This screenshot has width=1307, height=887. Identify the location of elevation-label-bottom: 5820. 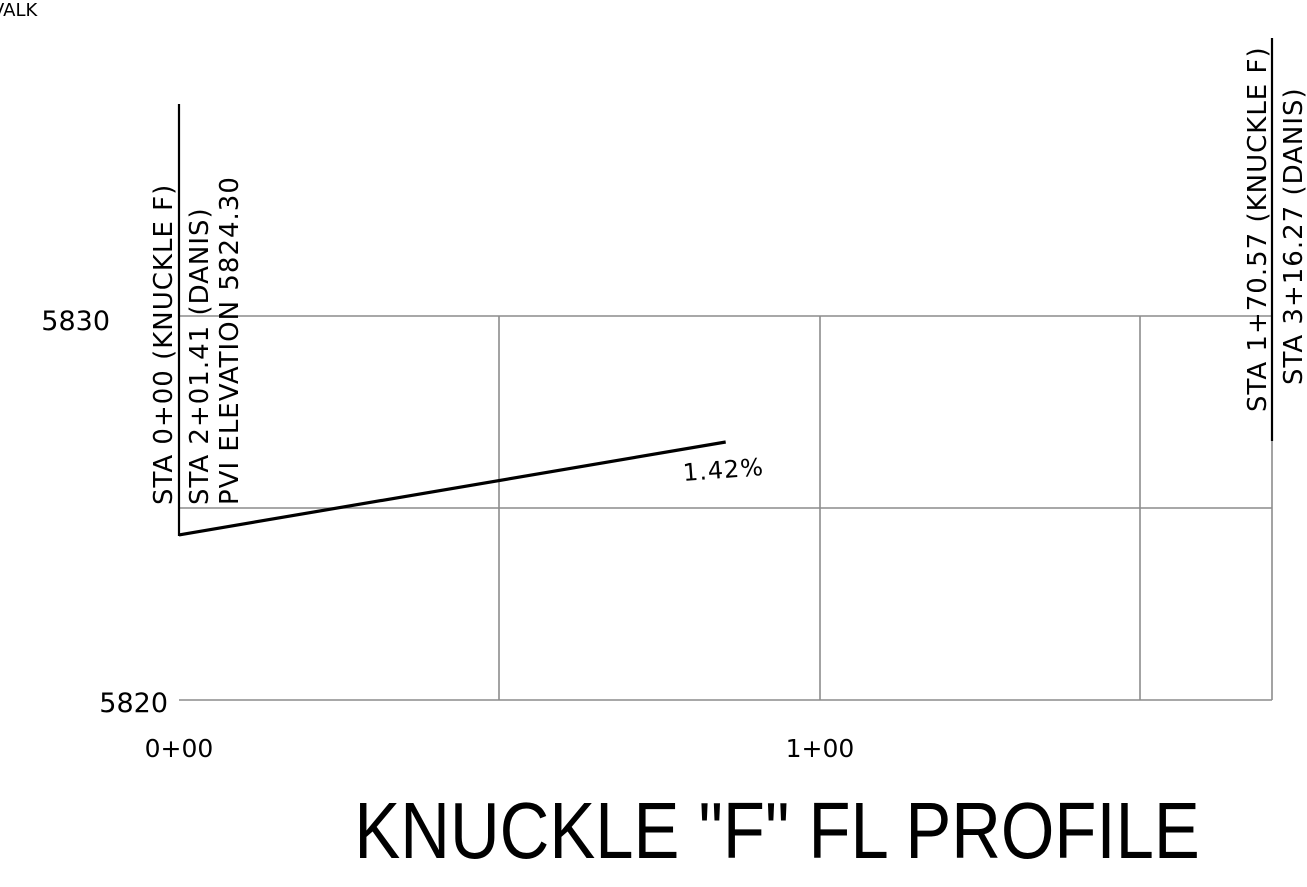
(133, 703).